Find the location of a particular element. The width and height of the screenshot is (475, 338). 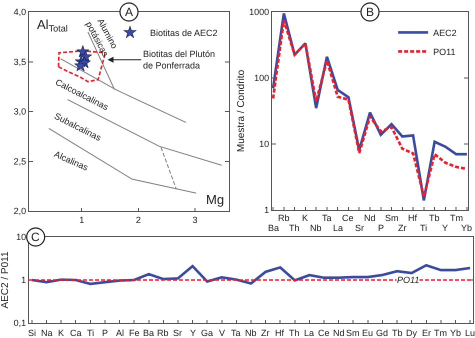

chart-title: B is located at coordinates (370, 12).